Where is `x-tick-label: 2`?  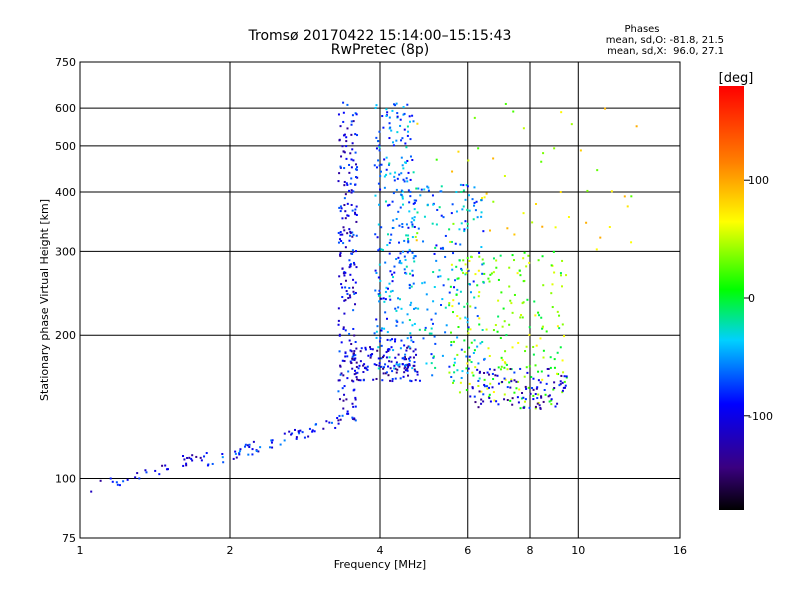 x-tick-label: 2 is located at coordinates (230, 550).